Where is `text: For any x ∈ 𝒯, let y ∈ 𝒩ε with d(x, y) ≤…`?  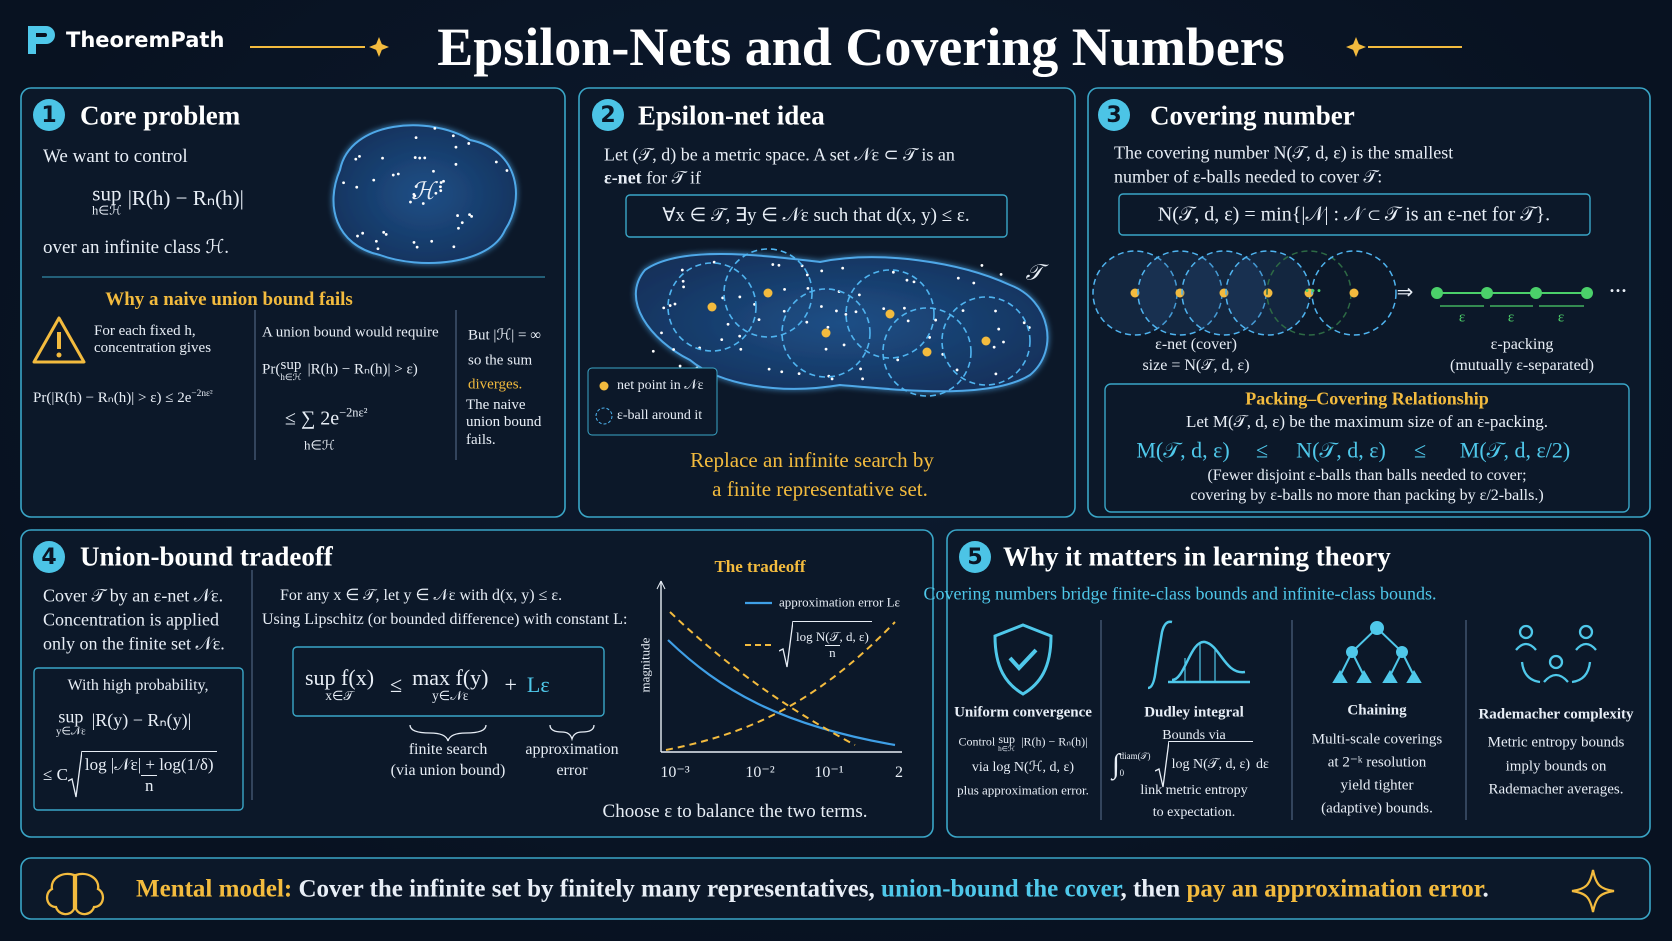 text: For any x ∈ 𝒯, let y ∈ 𝒩ε with d(x, y) ≤… is located at coordinates (421, 595).